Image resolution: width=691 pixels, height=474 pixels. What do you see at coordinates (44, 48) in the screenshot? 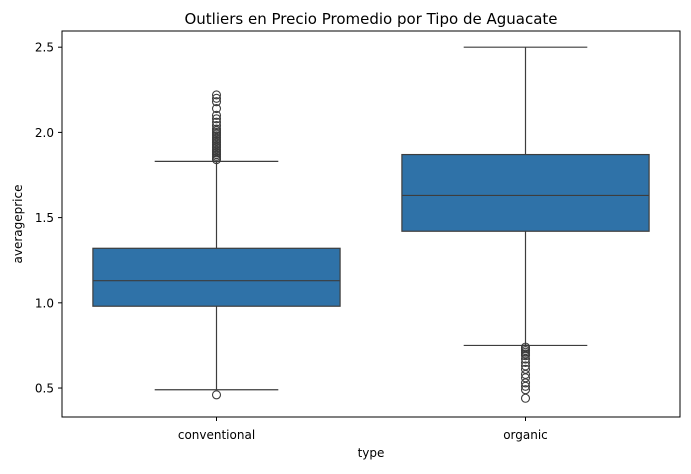
I see `y-tick-label: 2.5` at bounding box center [44, 48].